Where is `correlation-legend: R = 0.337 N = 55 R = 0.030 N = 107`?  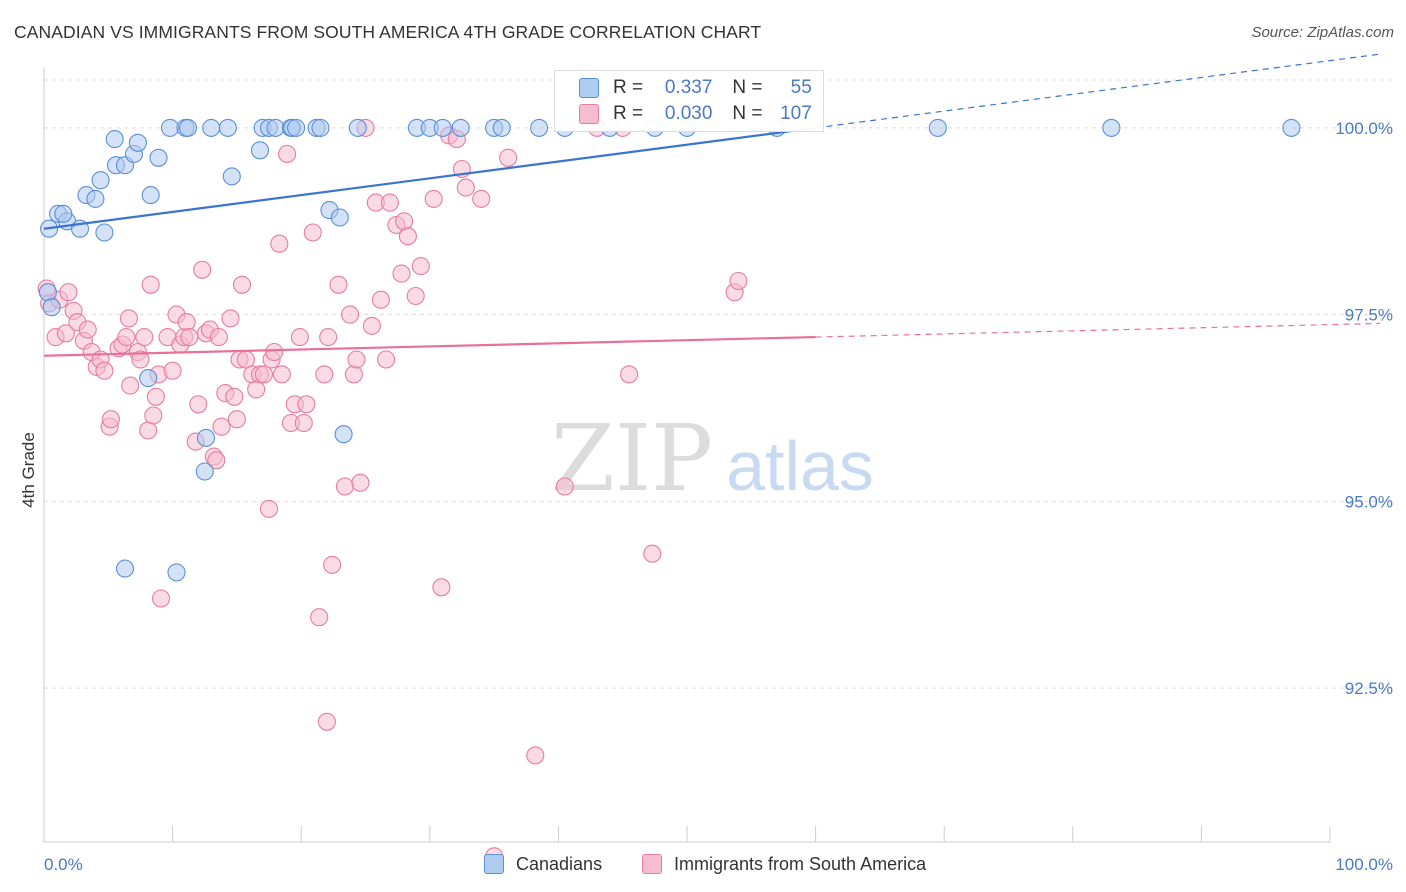 correlation-legend: R = 0.337 N = 55 R = 0.030 N = 107 is located at coordinates (689, 101).